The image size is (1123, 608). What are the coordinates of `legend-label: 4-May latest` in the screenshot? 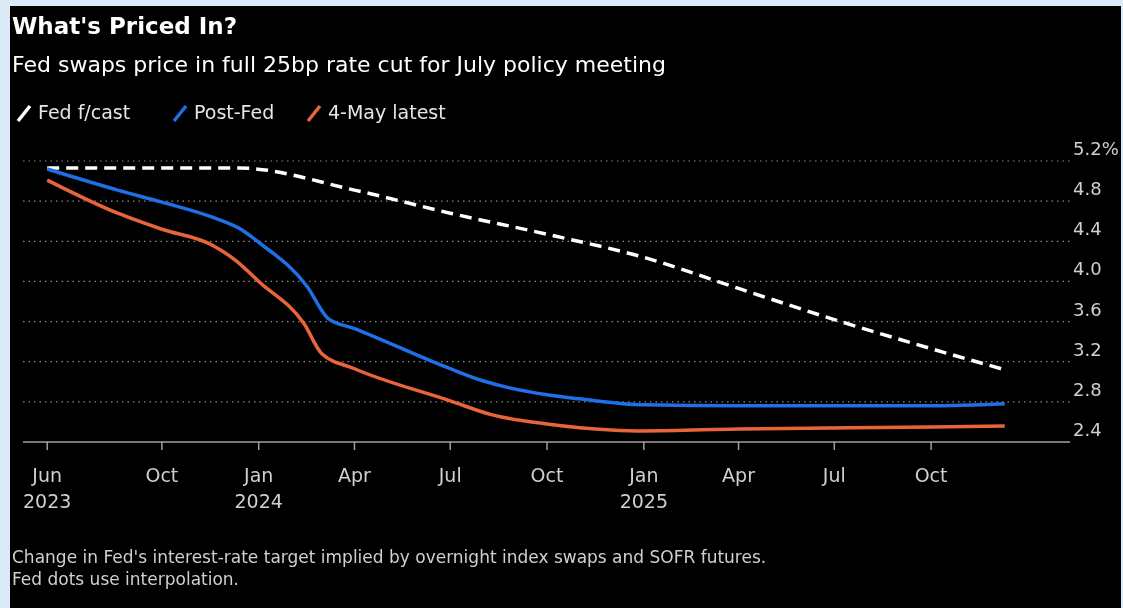 It's located at (387, 112).